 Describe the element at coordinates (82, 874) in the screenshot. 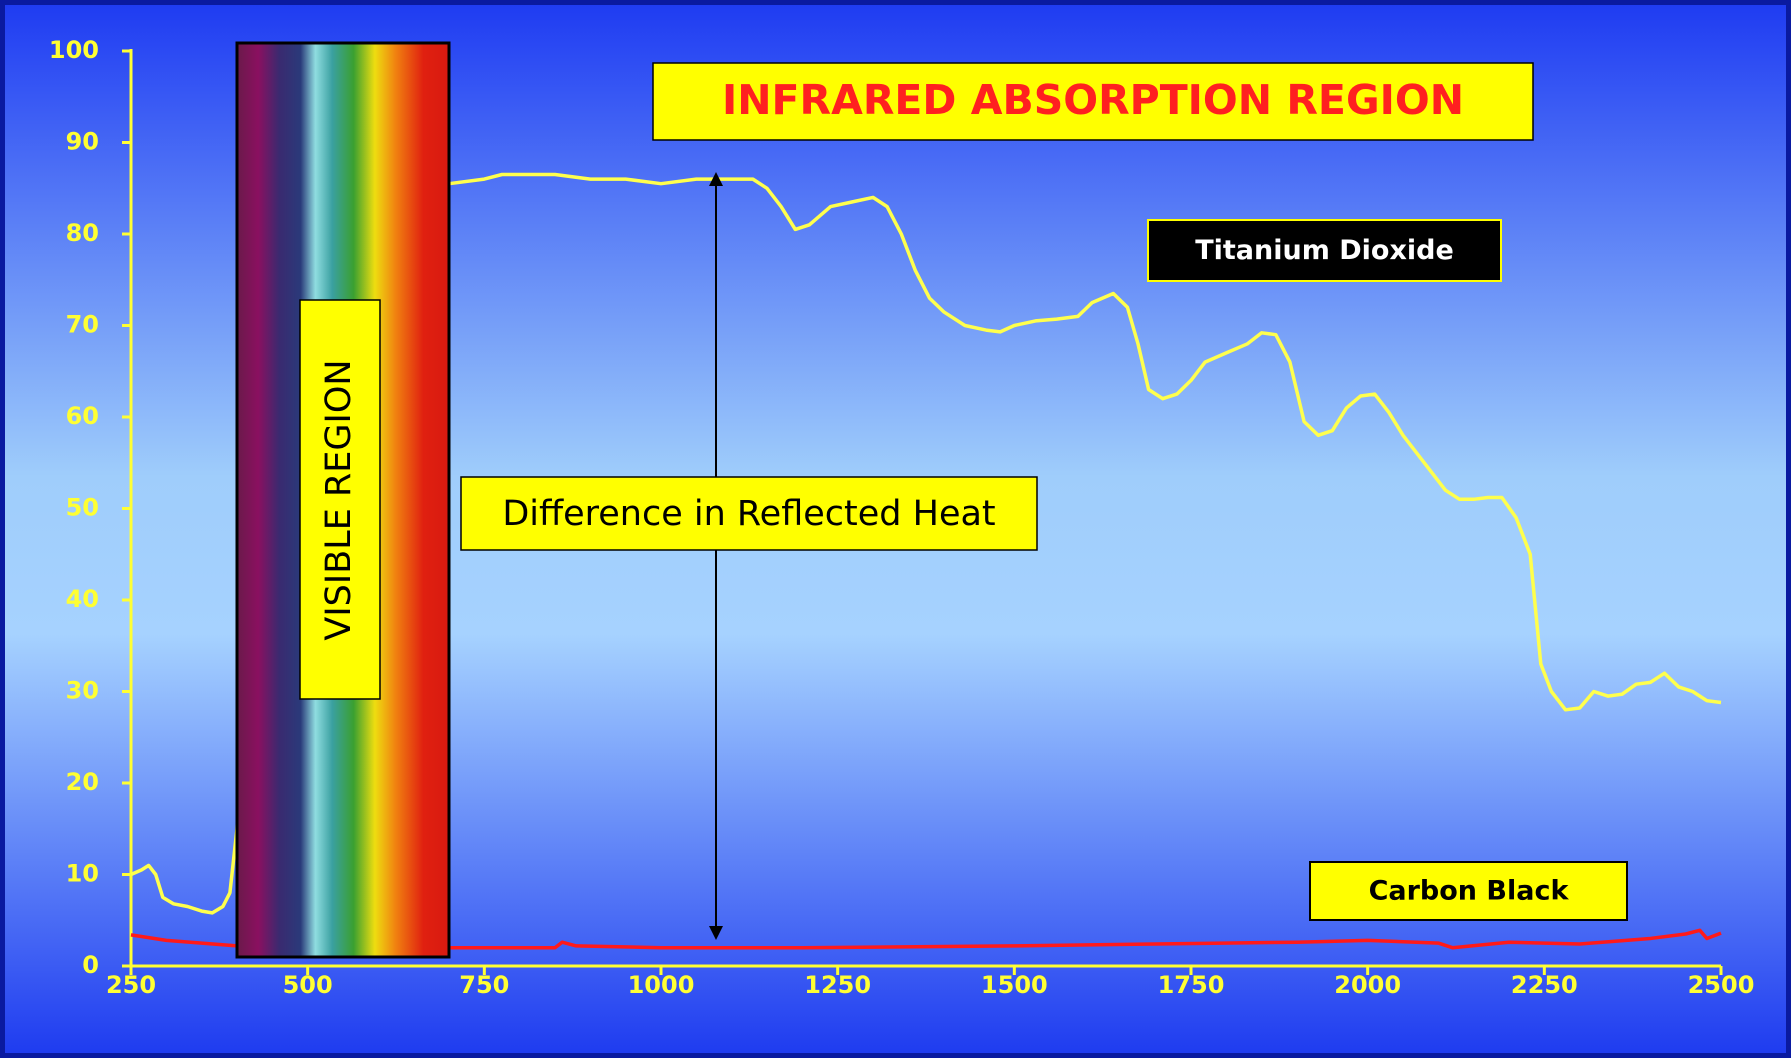

I see `y-tick-label: 10` at that location.